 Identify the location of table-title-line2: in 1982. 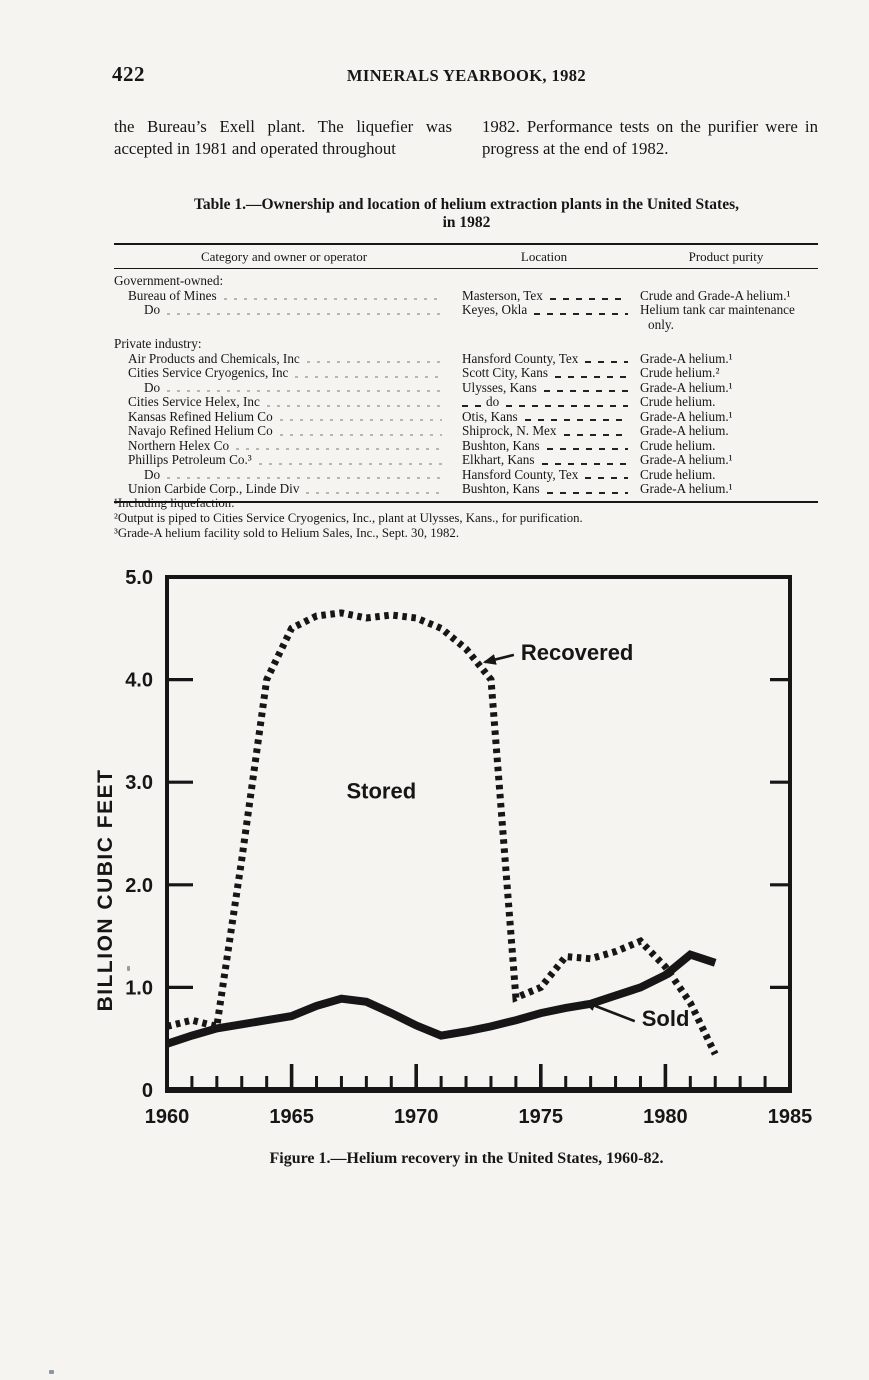
(466, 222).